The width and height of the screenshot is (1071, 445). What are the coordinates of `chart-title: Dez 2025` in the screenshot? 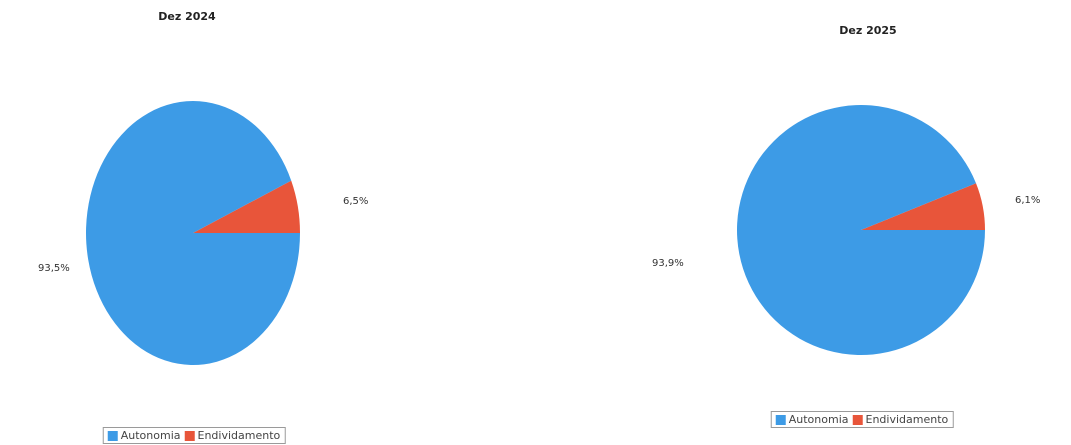 It's located at (868, 30).